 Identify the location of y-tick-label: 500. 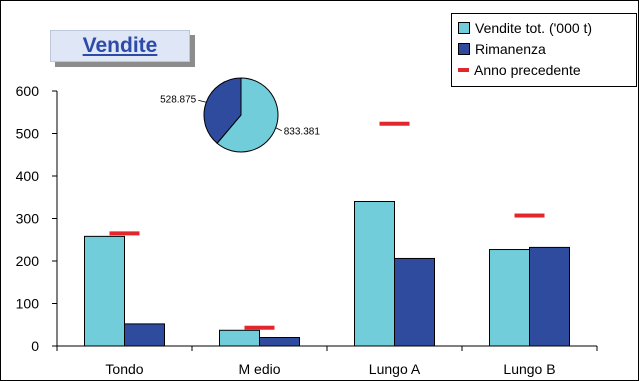
(28, 134).